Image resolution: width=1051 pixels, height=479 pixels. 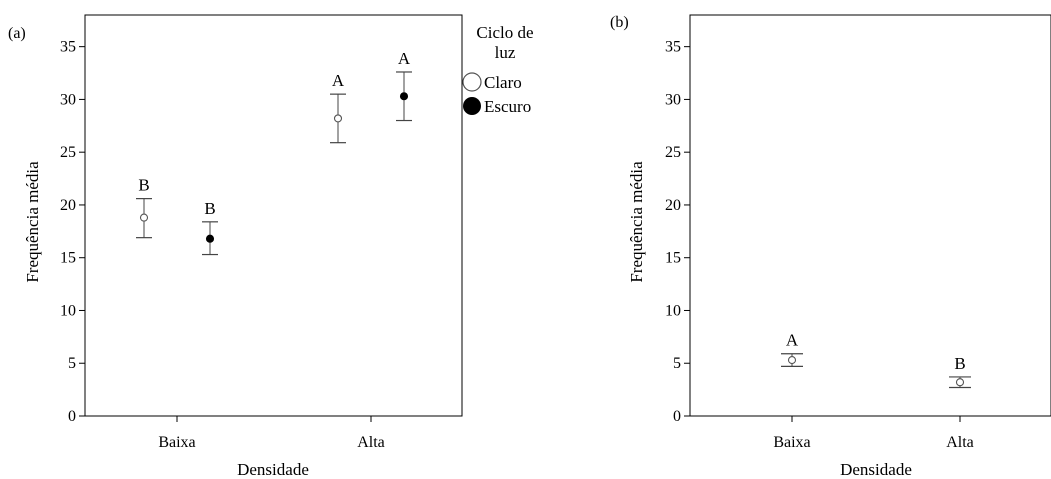 I want to click on panel-label-b: (b), so click(x=619, y=22).